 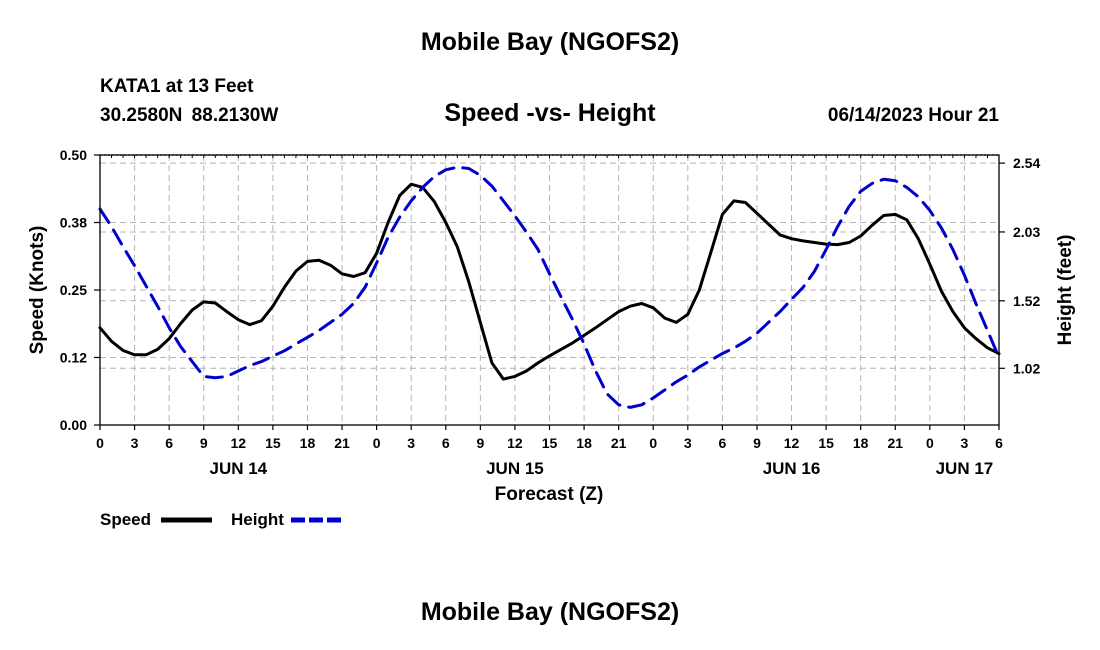 What do you see at coordinates (73, 358) in the screenshot?
I see `y-tick-label: 0.12` at bounding box center [73, 358].